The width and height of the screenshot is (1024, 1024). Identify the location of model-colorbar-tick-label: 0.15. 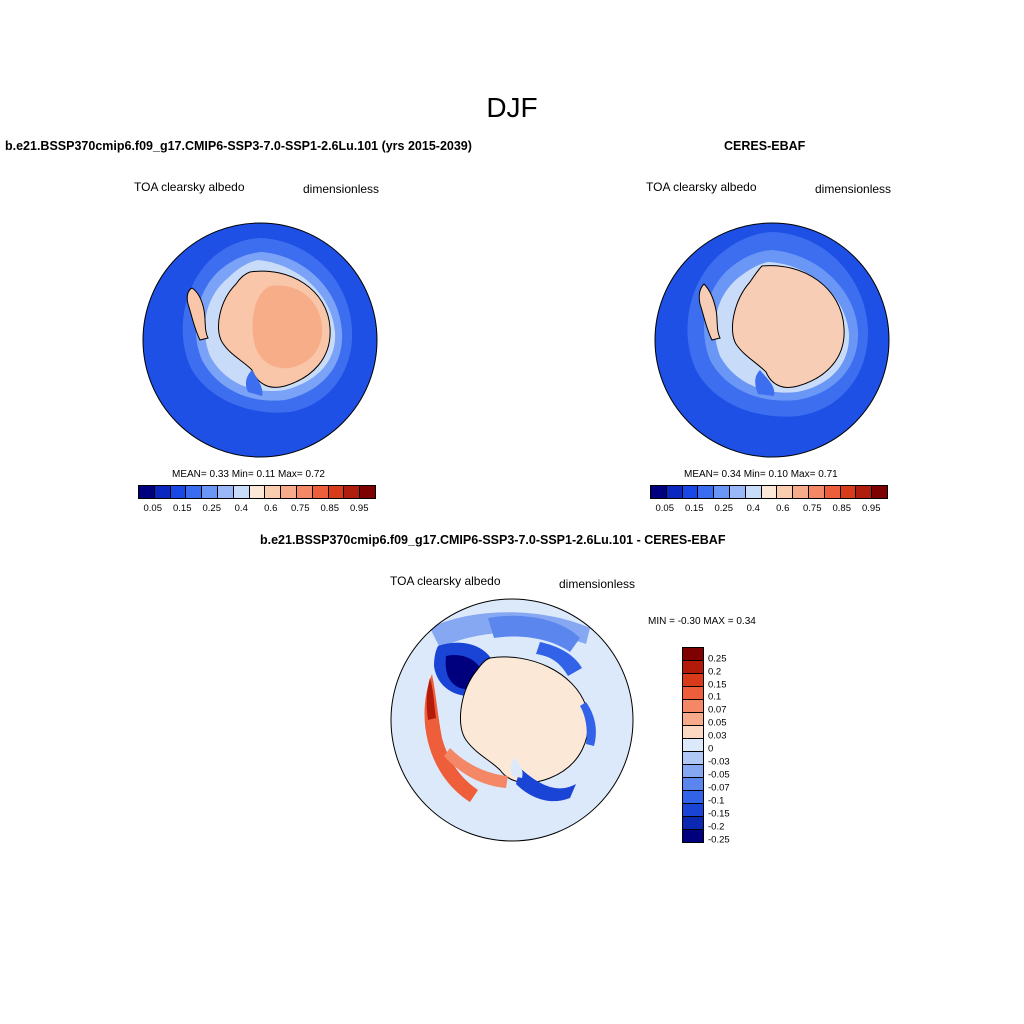
(182, 508).